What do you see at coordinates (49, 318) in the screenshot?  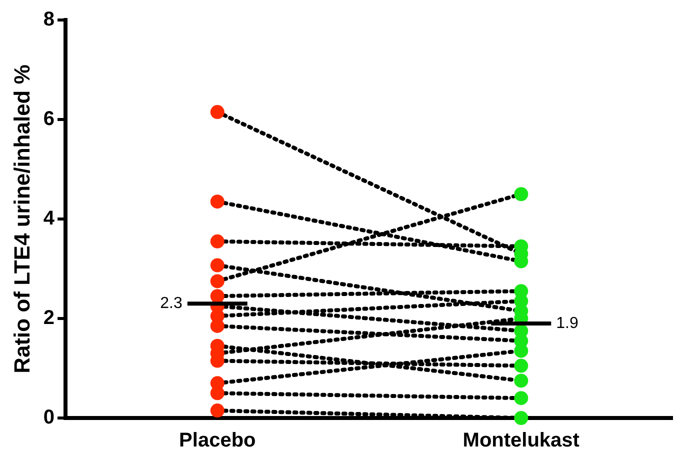 I see `y-tick-label: 2` at bounding box center [49, 318].